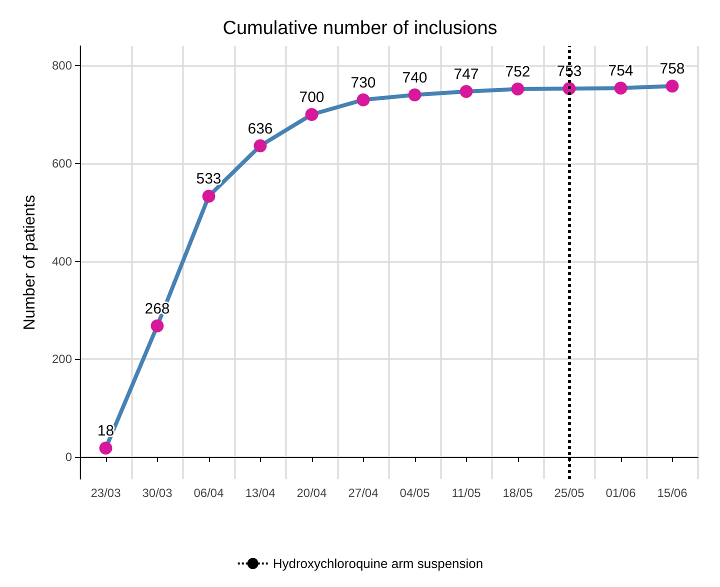 Image resolution: width=720 pixels, height=587 pixels. Describe the element at coordinates (672, 493) in the screenshot. I see `x-tick-label: 15/06` at that location.